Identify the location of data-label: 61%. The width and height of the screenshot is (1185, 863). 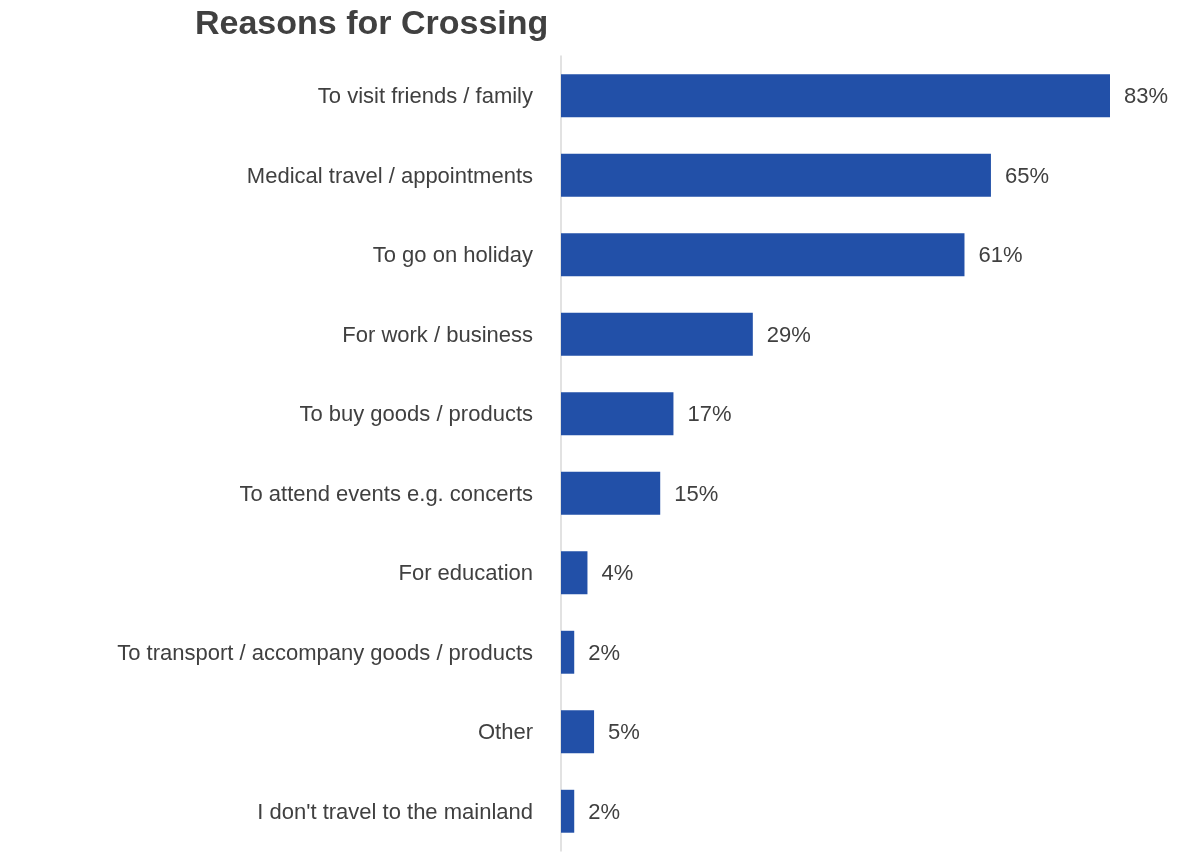
(1000, 255).